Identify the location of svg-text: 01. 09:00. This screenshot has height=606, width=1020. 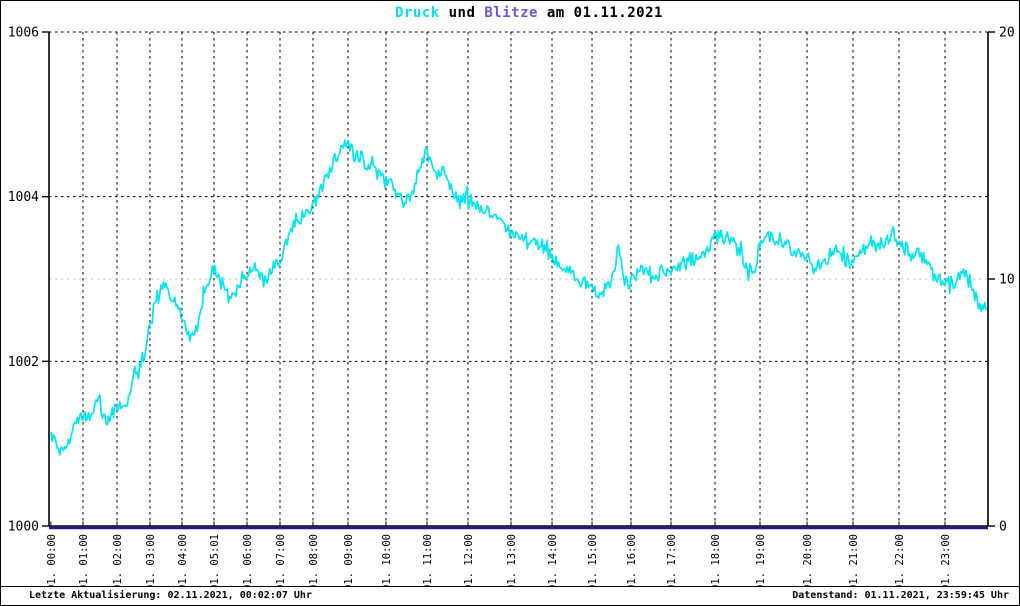
(349, 560).